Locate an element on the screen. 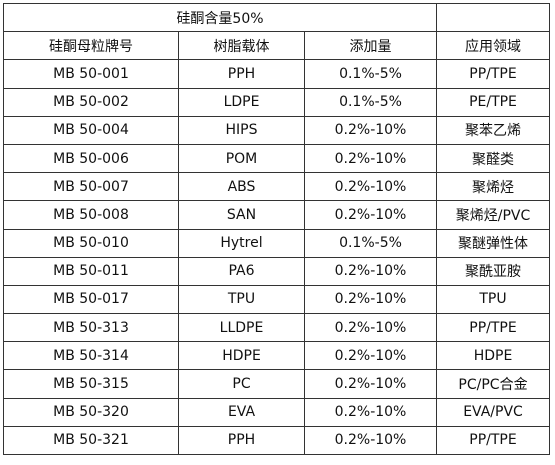  cell-grade: MB 50-002 is located at coordinates (91, 102).